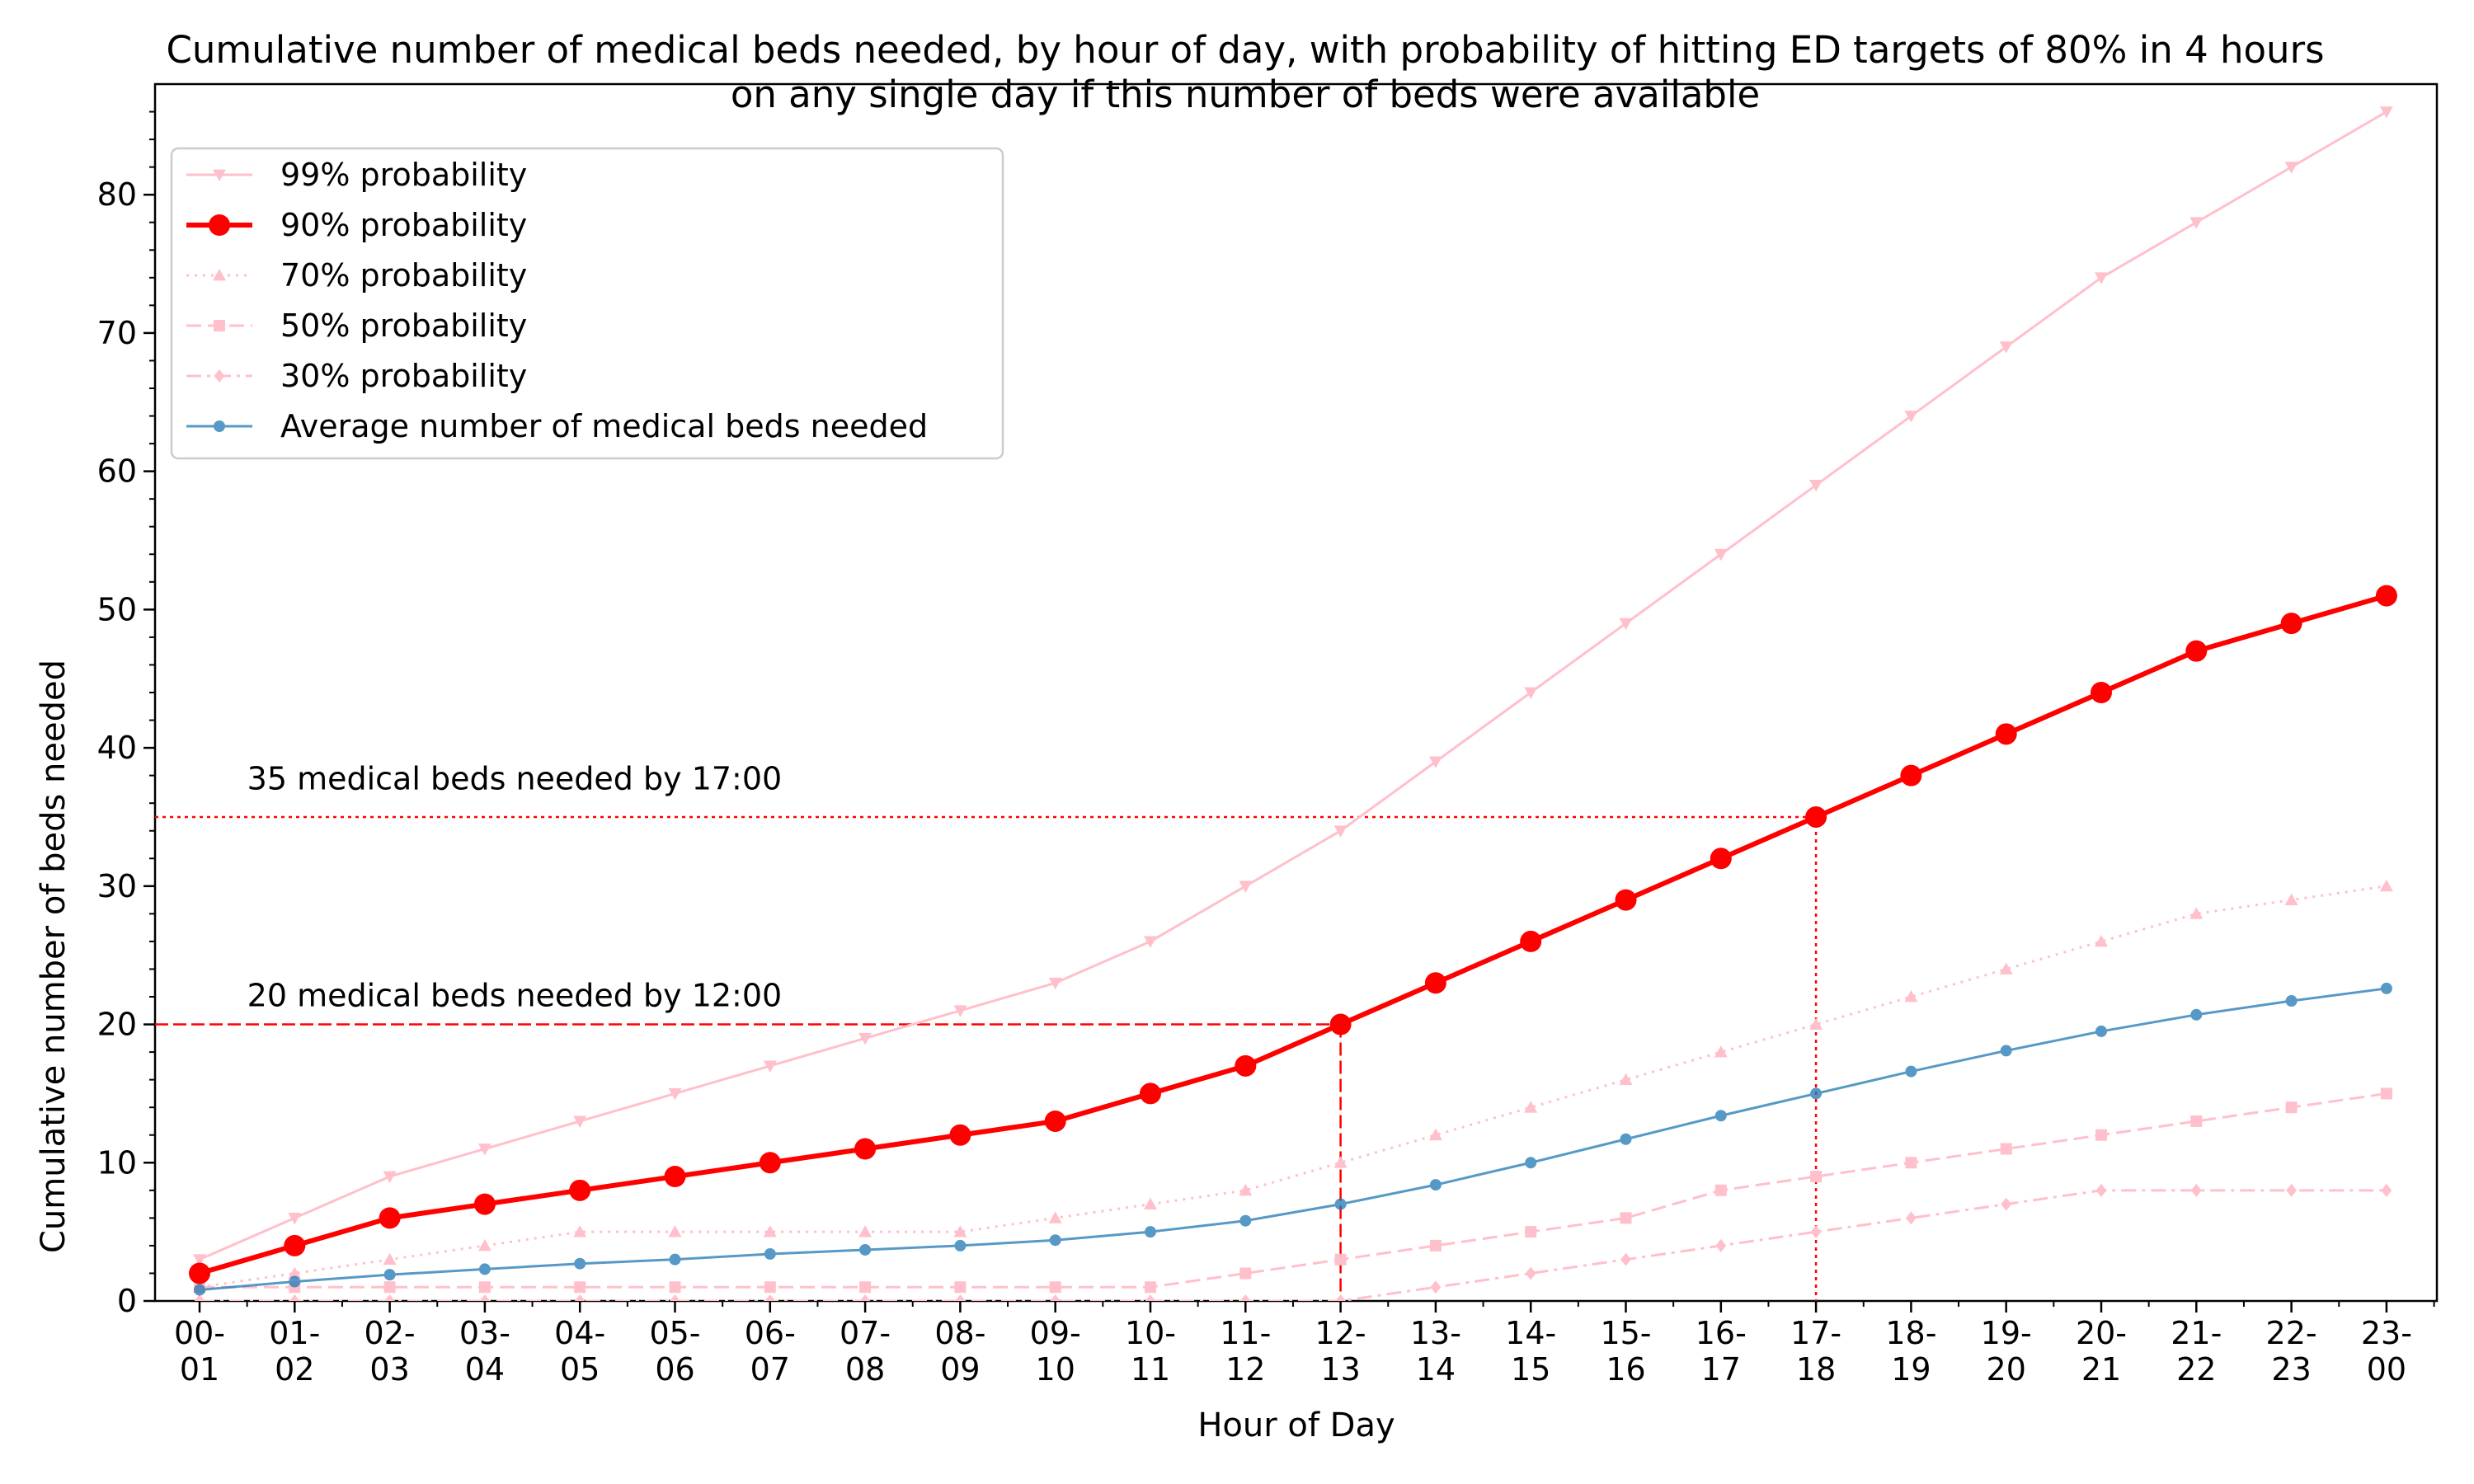 This screenshot has height=1484, width=2474. I want to click on y-tick-label: 60, so click(117, 472).